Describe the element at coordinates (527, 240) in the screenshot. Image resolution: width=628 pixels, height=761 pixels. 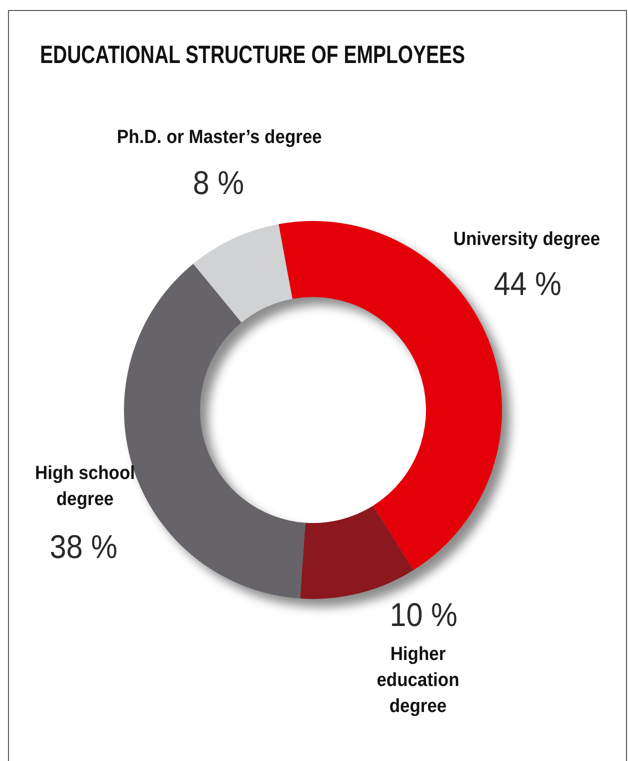
I see `slice-label: University degree` at that location.